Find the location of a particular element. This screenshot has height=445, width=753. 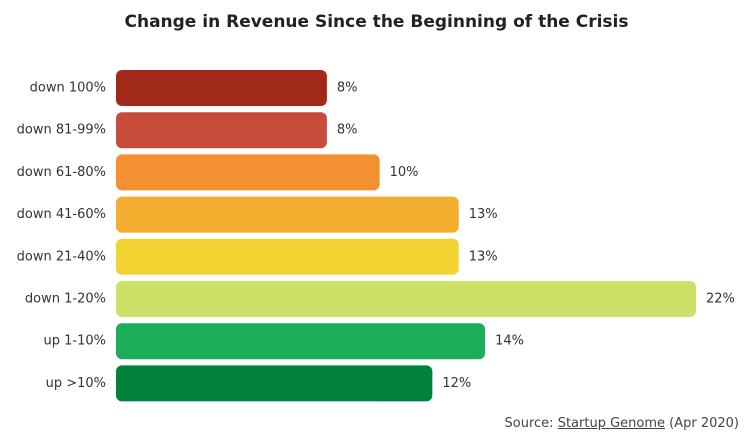

category-label: down 21-40% is located at coordinates (61, 256).